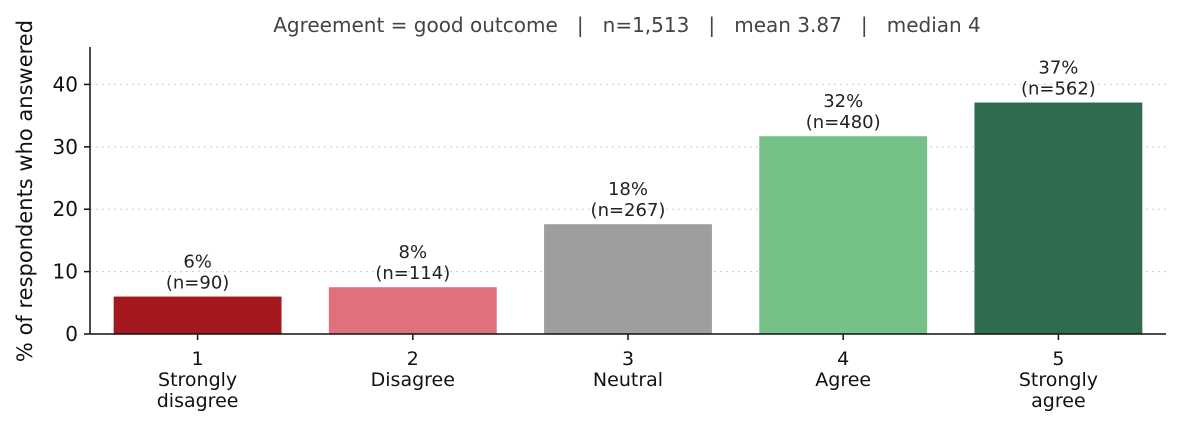 The height and width of the screenshot is (430, 1180). I want to click on data-label-count: (n=114), so click(412, 273).